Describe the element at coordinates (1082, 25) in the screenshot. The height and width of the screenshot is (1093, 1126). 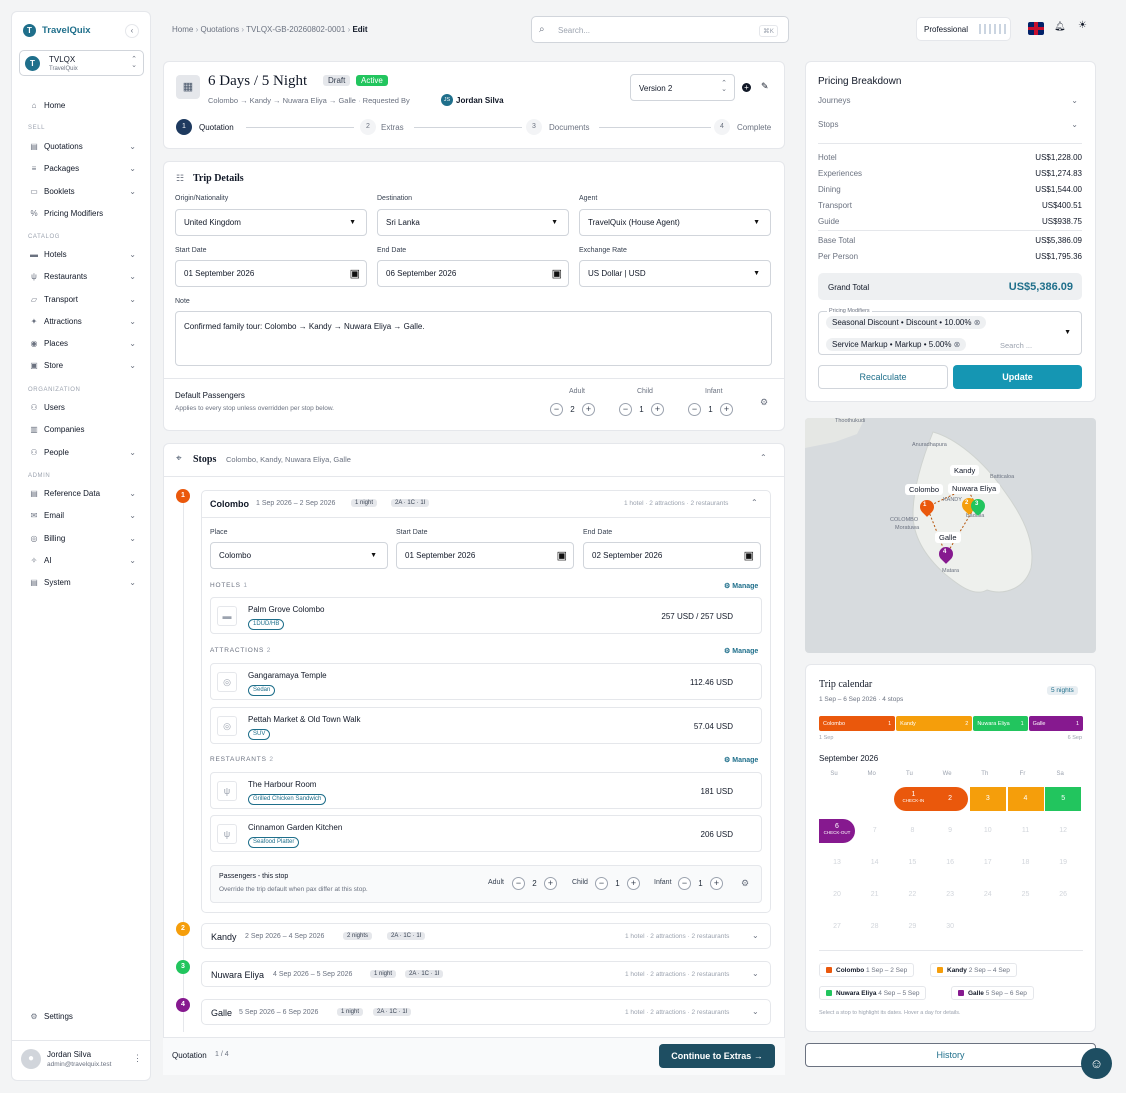
I see `sun-icon: ☀` at that location.